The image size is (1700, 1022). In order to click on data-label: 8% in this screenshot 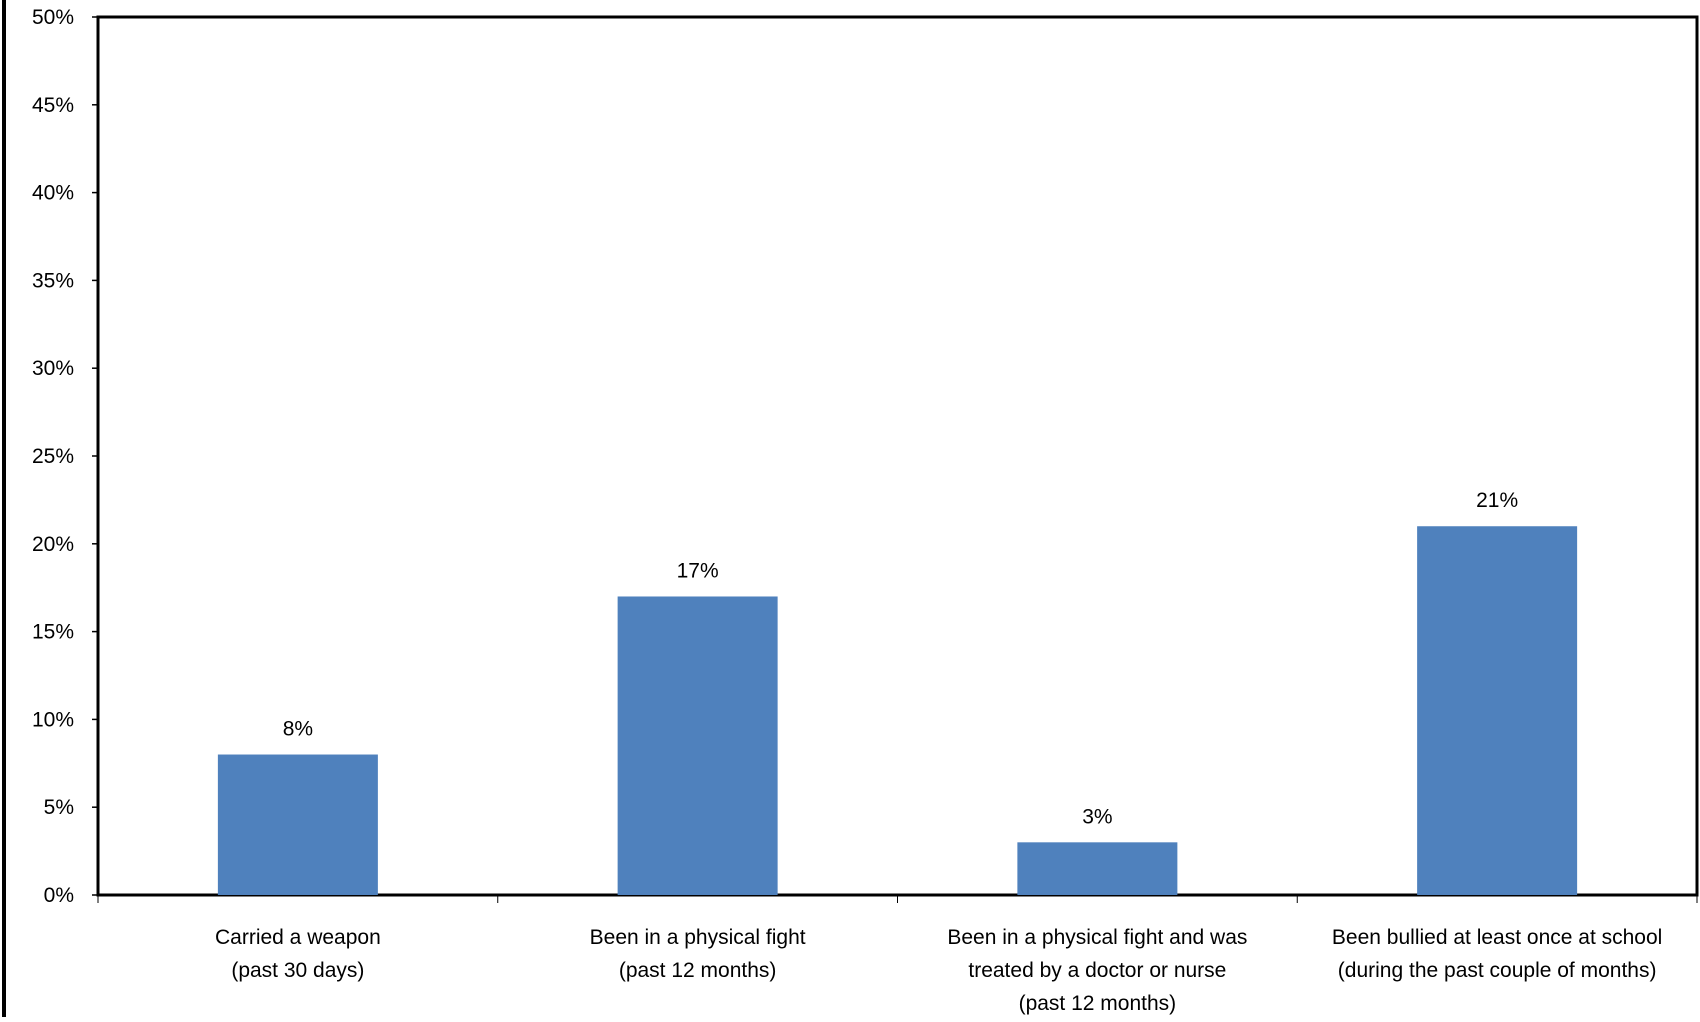, I will do `click(298, 729)`.